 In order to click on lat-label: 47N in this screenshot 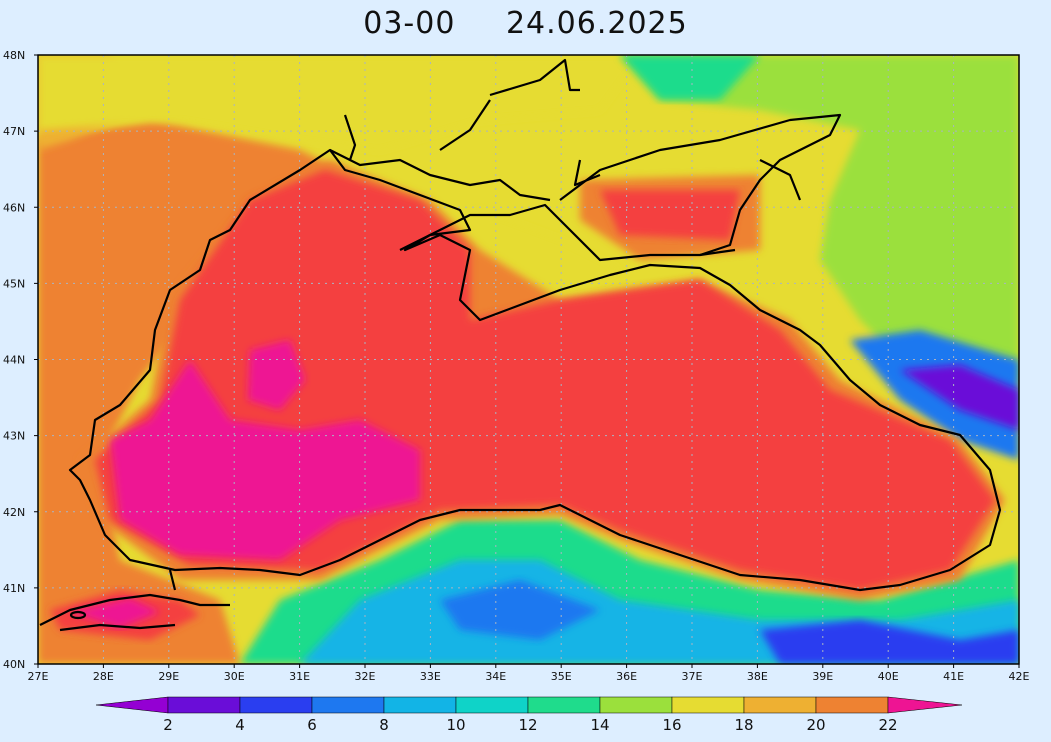, I will do `click(14, 131)`.